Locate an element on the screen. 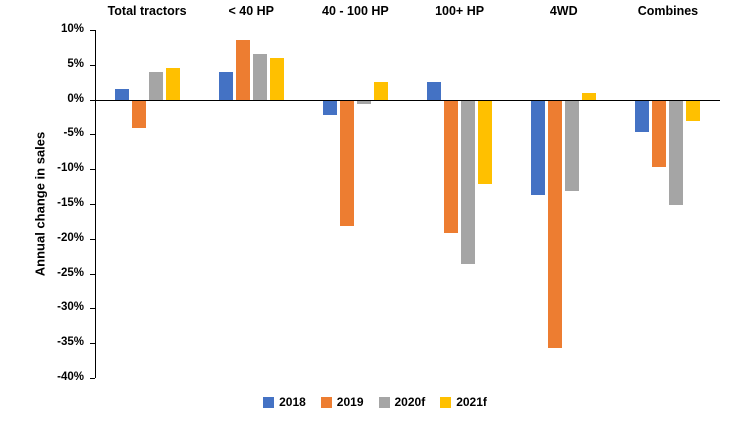  y-tick-label: 10% is located at coordinates (72, 29).